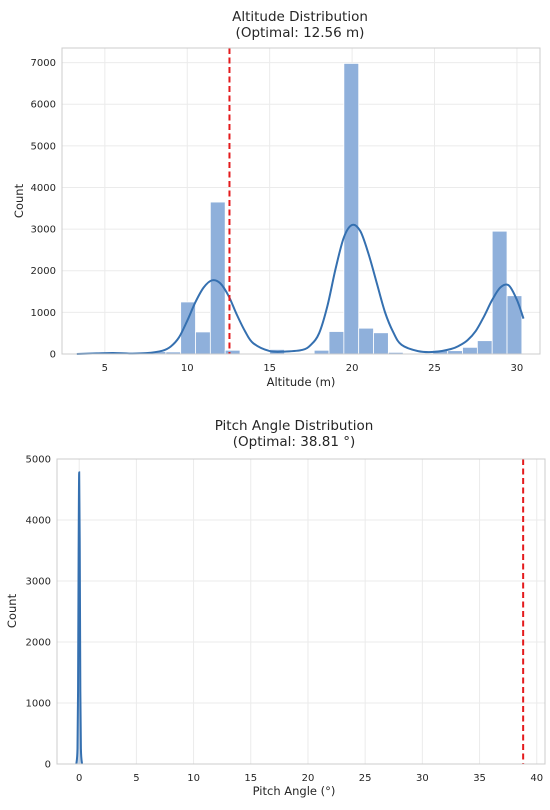  Describe the element at coordinates (294, 791) in the screenshot. I see `pitch-x-axis-label: Pitch Angle (°)` at that location.